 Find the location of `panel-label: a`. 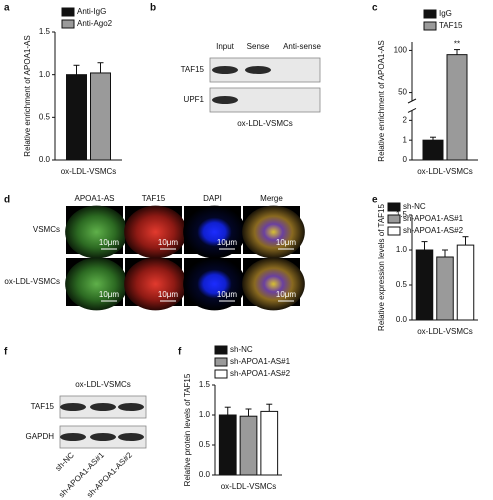

panel-label: a is located at coordinates (7, 8).